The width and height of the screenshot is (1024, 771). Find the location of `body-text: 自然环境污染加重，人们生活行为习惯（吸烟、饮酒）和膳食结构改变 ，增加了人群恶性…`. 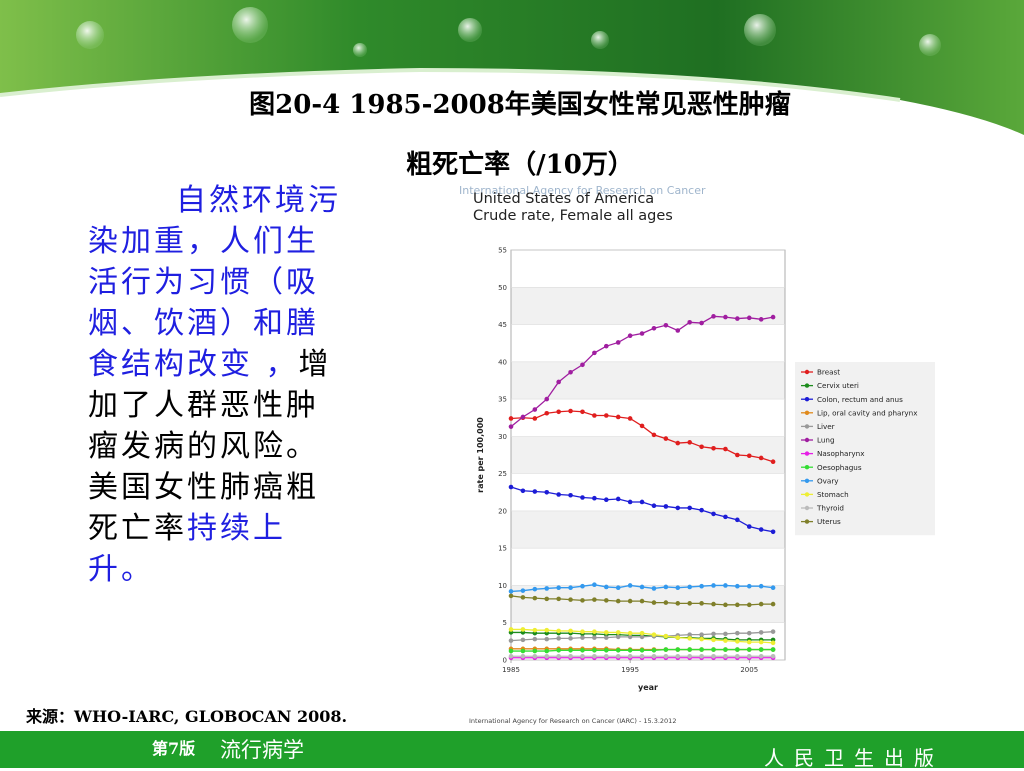

body-text: 自然环境污染加重，人们生活行为习惯（吸烟、饮酒）和膳食结构改变 ，增加了人群恶性… is located at coordinates (219, 385).